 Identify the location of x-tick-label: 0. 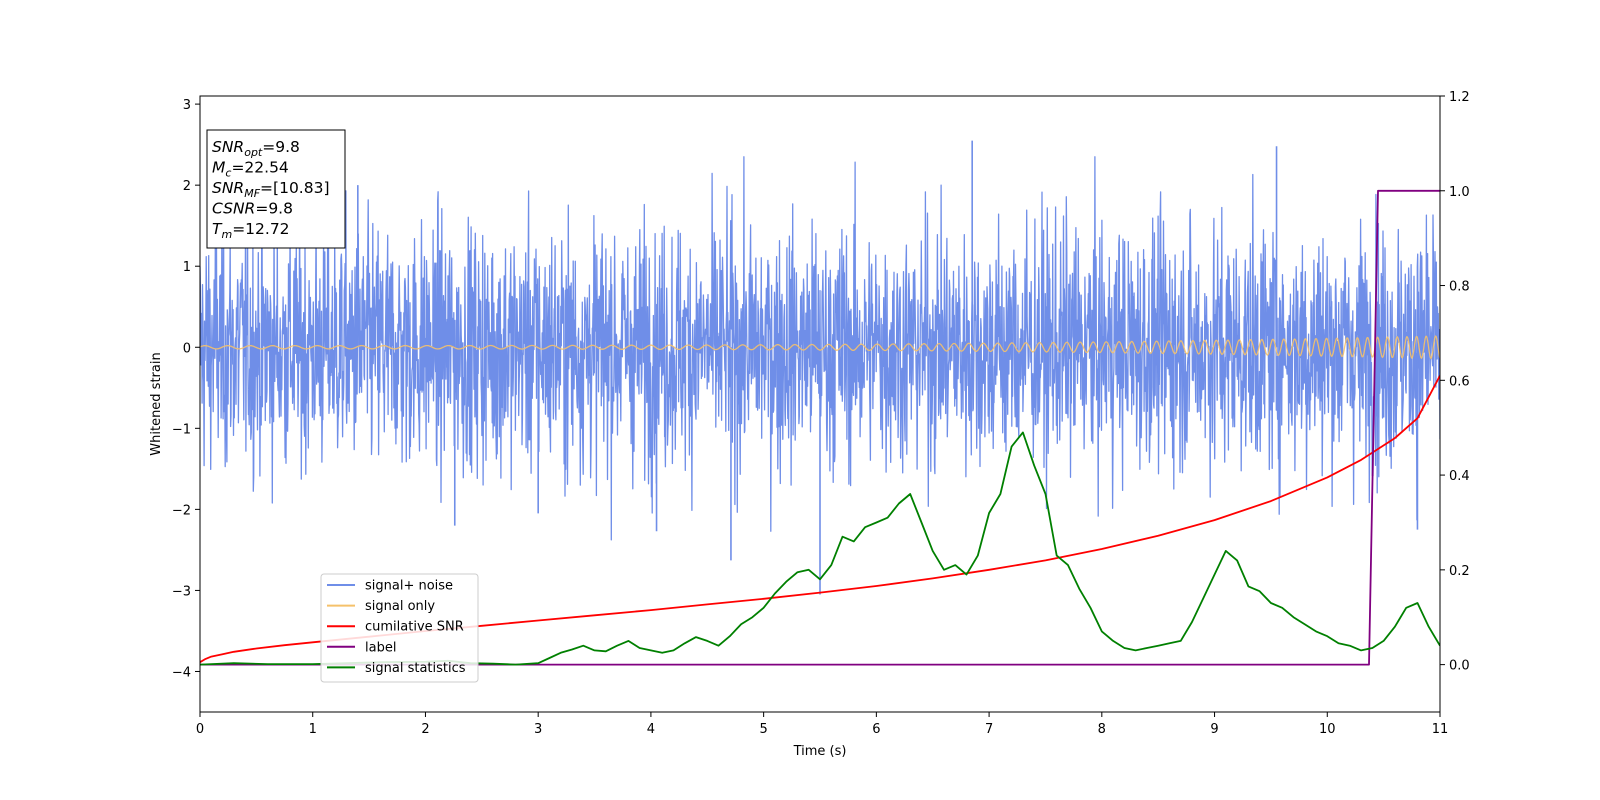
(200, 729).